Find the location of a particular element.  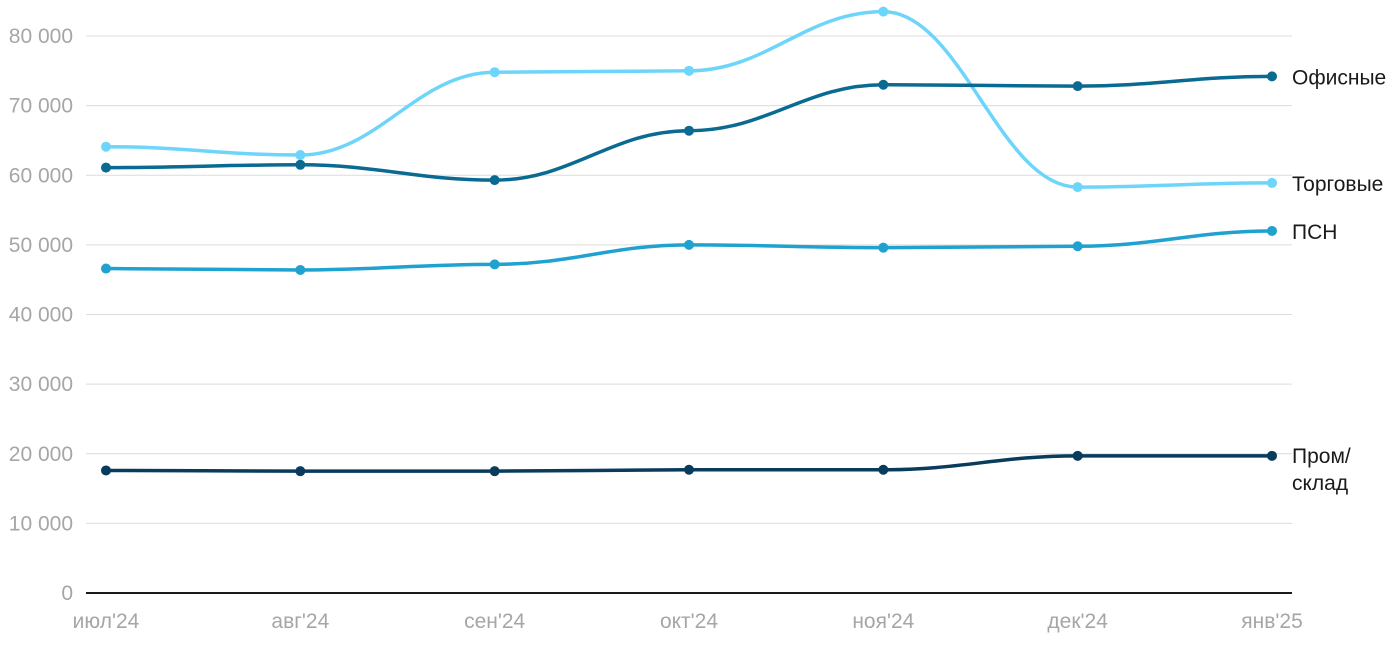

y-tick-label: 50 000 is located at coordinates (41, 245).